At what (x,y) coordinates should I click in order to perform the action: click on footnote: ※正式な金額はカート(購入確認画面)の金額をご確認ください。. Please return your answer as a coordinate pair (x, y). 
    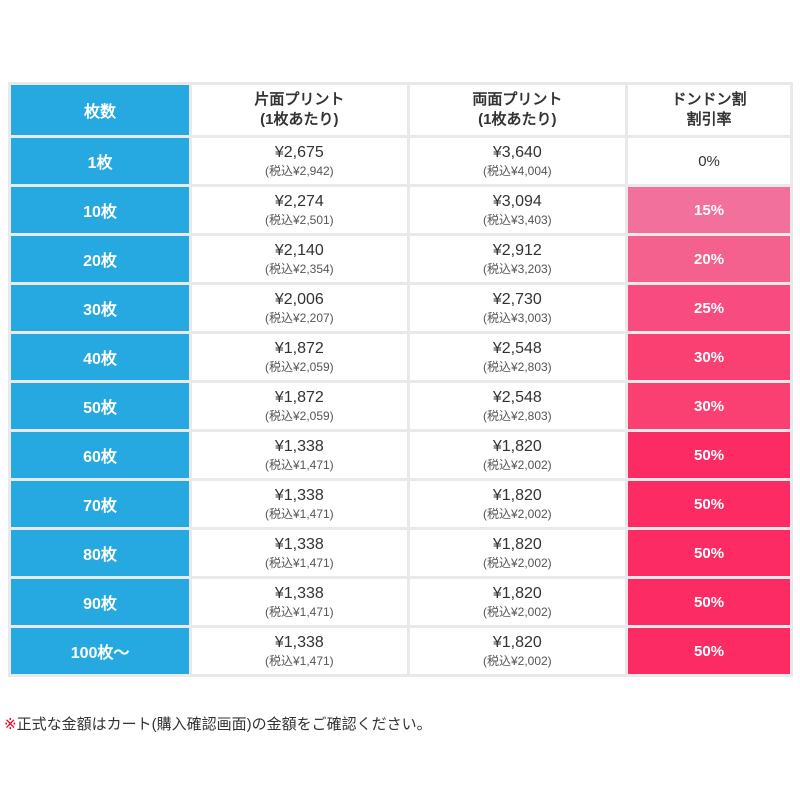
    Looking at the image, I should click on (218, 723).